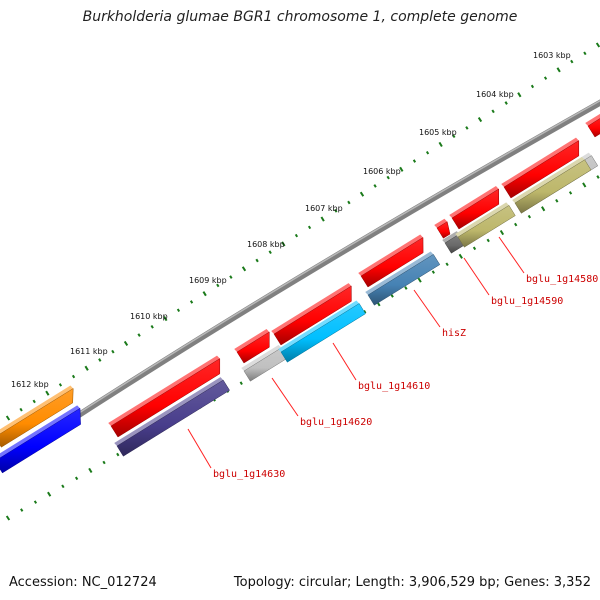 The image size is (600, 600). What do you see at coordinates (495, 94) in the screenshot?
I see `tick-label: 1604 kbp` at bounding box center [495, 94].